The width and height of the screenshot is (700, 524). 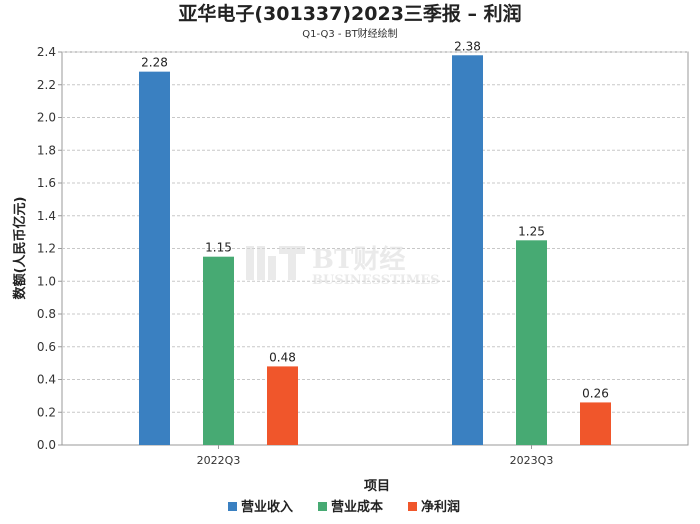 I want to click on y-tick-label: 1.4, so click(x=46, y=216).